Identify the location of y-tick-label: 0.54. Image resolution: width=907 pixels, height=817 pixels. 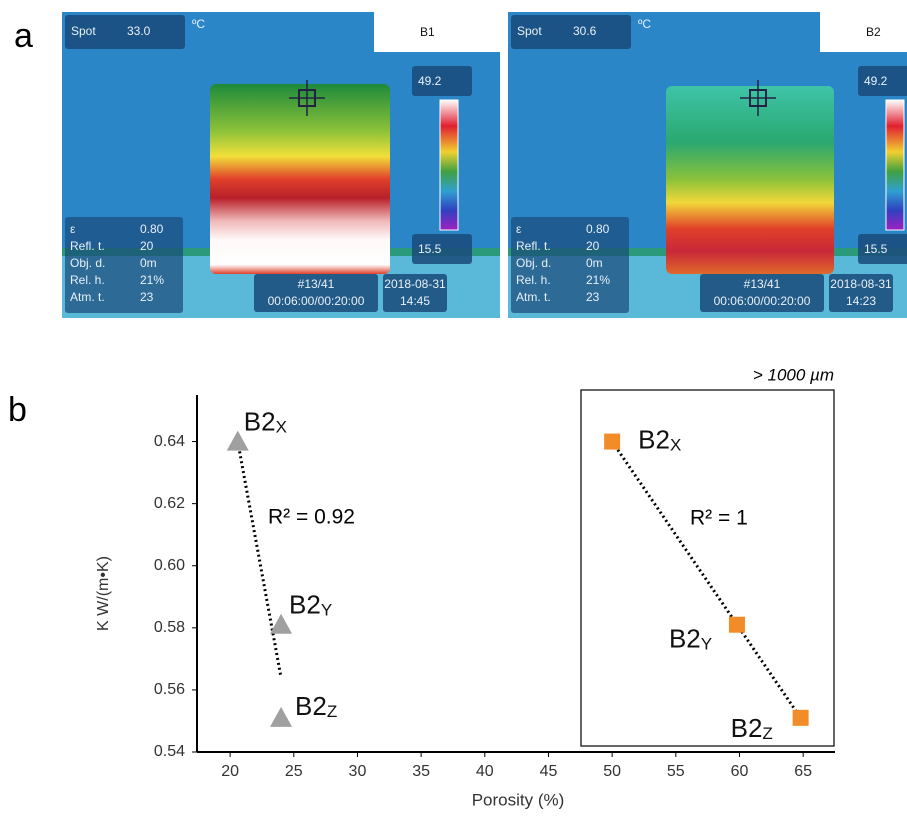
(169, 751).